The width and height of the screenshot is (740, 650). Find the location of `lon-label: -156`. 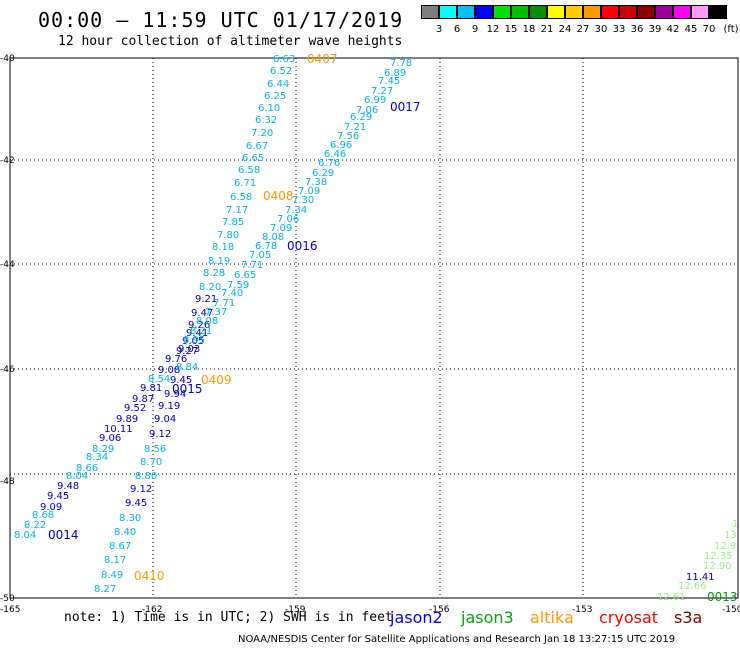

lon-label: -156 is located at coordinates (439, 610).